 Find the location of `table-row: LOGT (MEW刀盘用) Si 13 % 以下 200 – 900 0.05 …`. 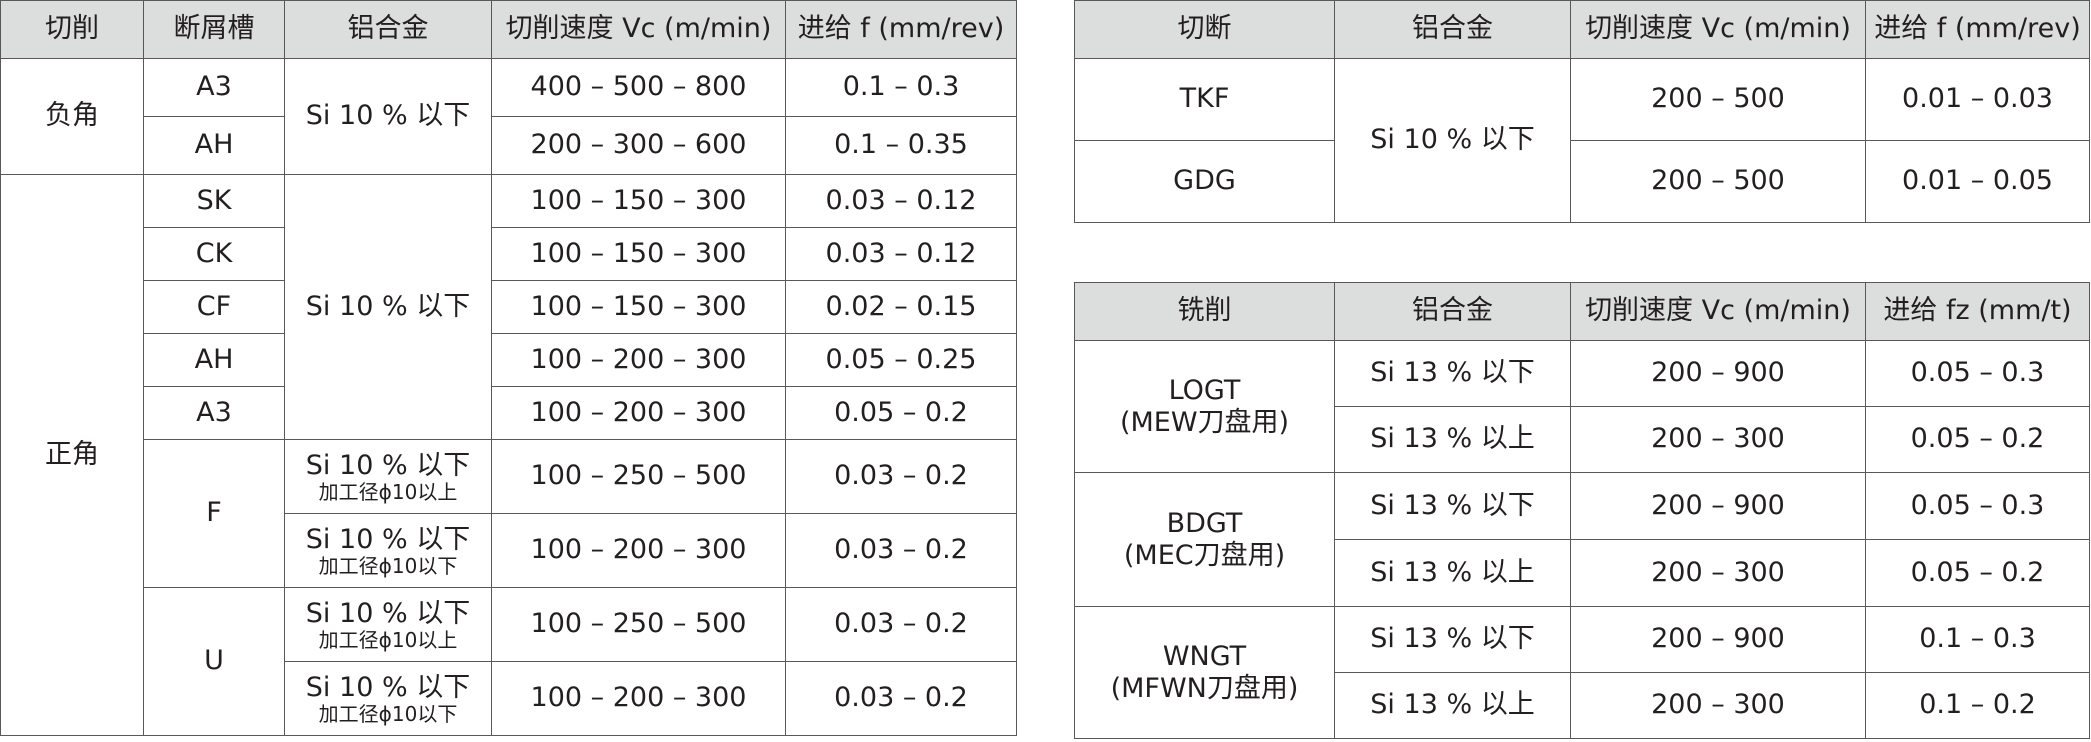

table-row: LOGT (MEW刀盘用) Si 13 % 以下 200 – 900 0.05 … is located at coordinates (1582, 406).